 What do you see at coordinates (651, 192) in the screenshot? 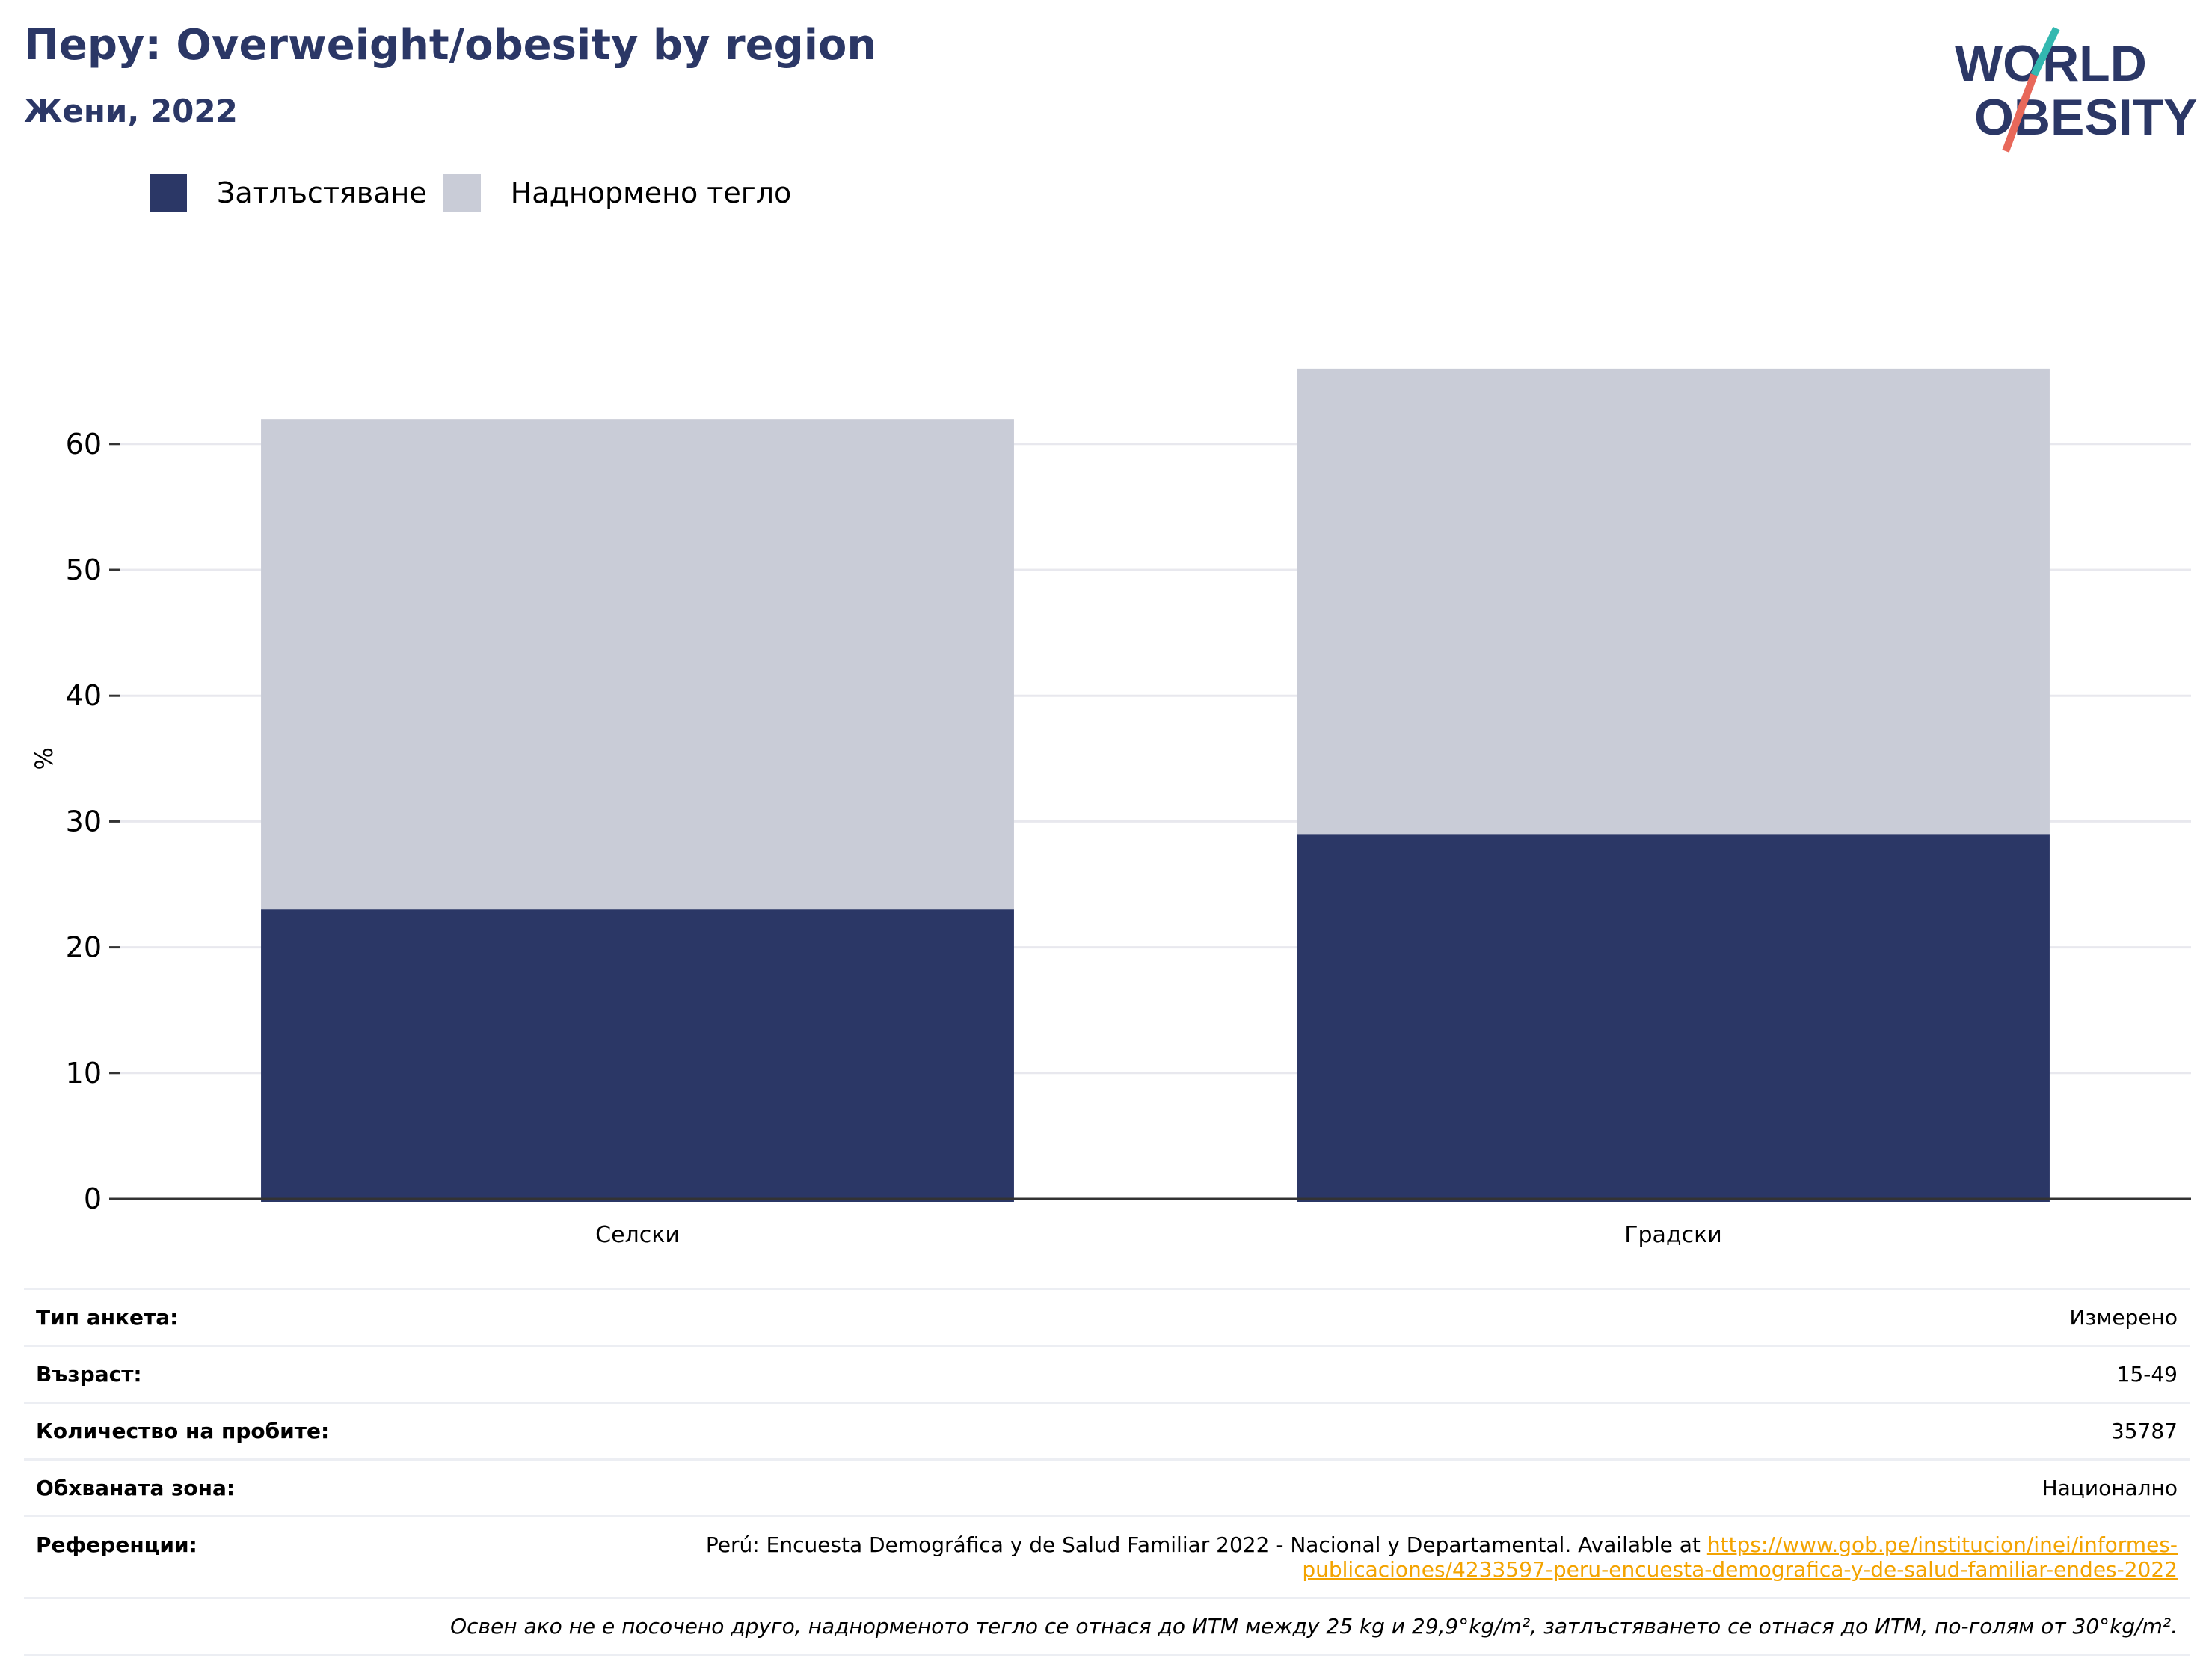
I see `legend-label-overweight: Наднормено тегло` at bounding box center [651, 192].